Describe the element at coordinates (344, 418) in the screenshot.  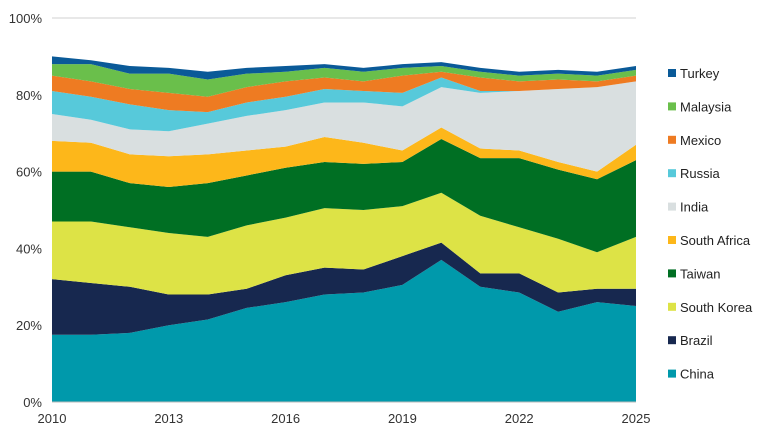
I see `x-axis: 2010 2013 2016 2019 2022 2025` at that location.